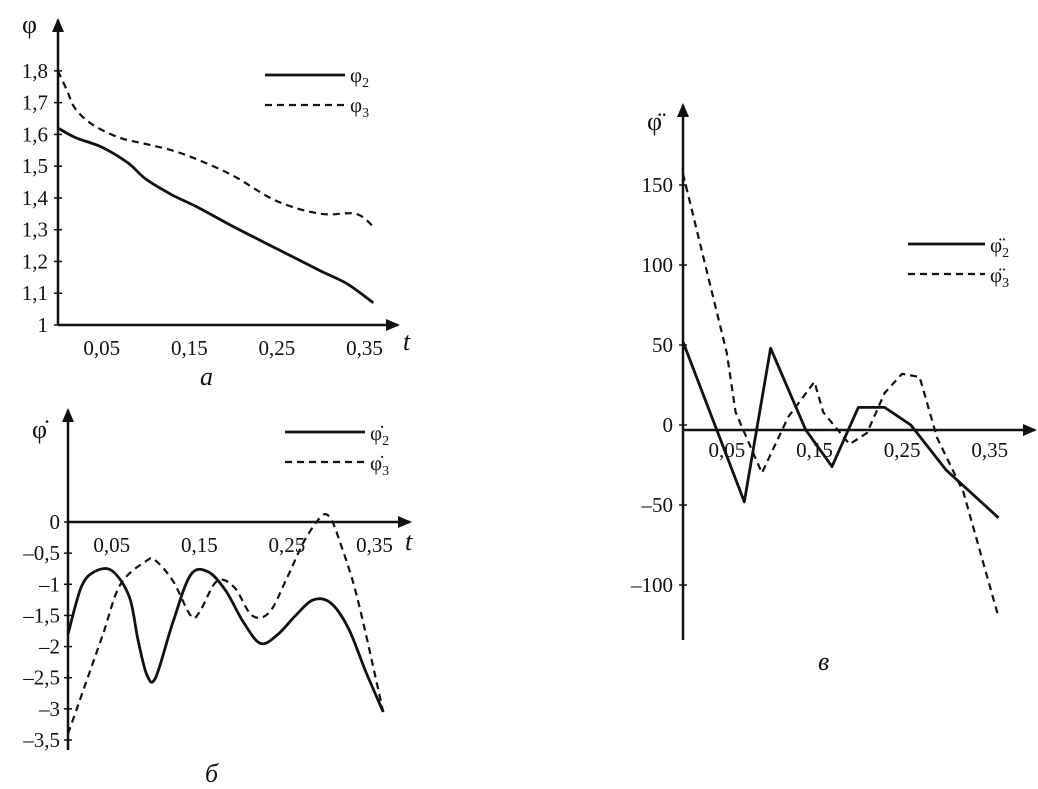 The width and height of the screenshot is (1038, 789). I want to click on legend-label-0: φ̇2, so click(379, 435).